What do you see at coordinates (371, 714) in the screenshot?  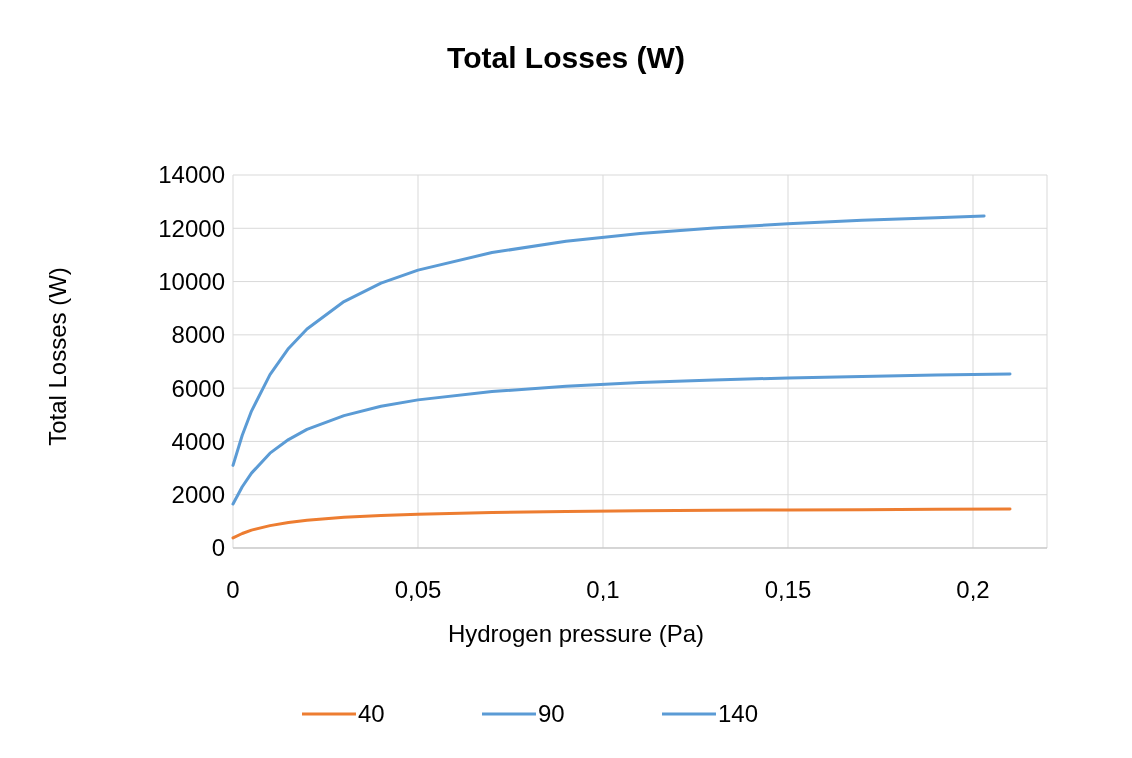 I see `legend-label: 40` at bounding box center [371, 714].